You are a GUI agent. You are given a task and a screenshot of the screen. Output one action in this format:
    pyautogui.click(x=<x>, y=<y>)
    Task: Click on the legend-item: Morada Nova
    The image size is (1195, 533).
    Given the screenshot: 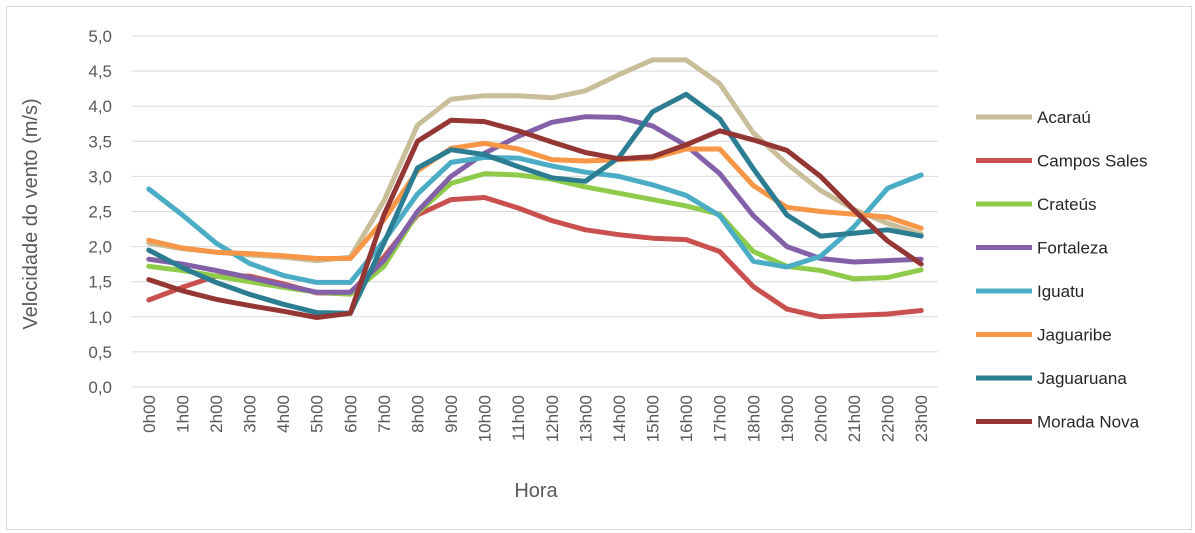 What is the action you would take?
    pyautogui.click(x=1058, y=422)
    